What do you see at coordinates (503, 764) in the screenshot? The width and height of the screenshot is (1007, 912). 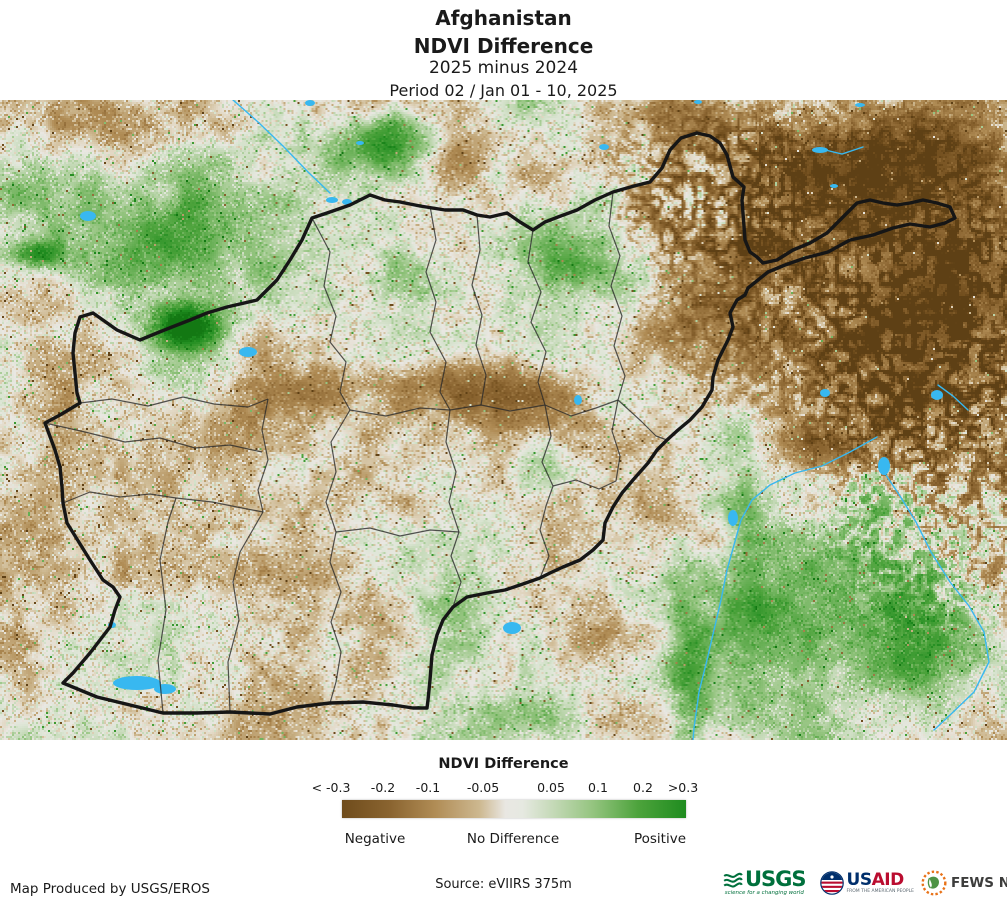 I see `legend-title: NDVI Difference` at bounding box center [503, 764].